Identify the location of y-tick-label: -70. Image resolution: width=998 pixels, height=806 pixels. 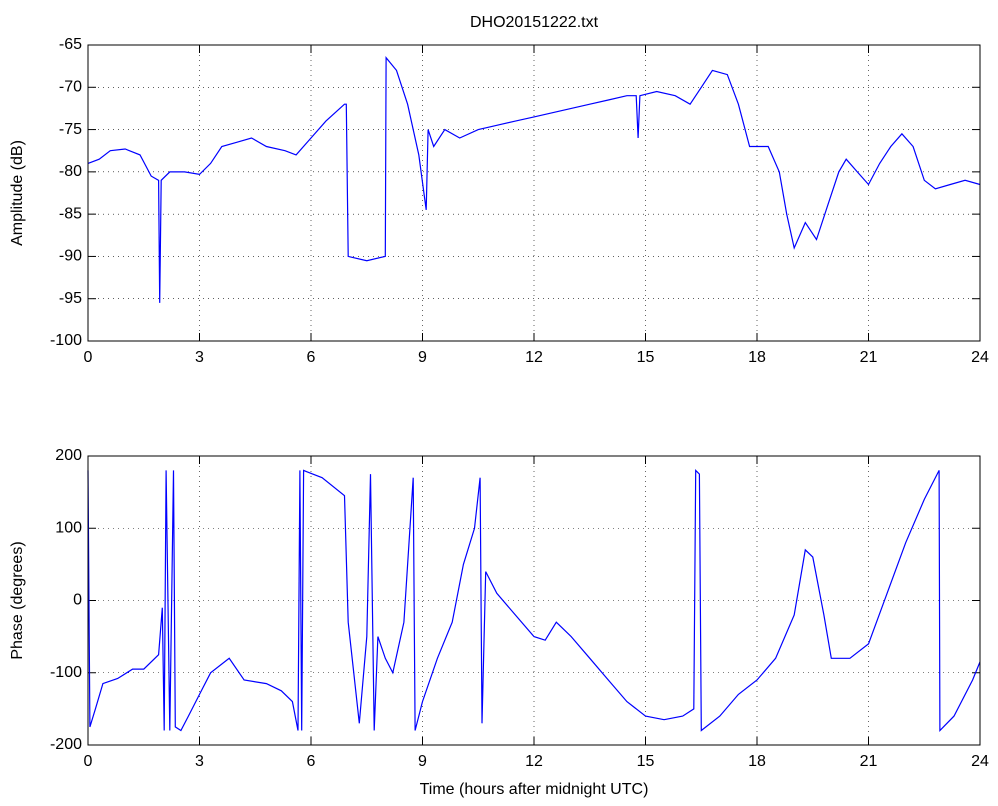
(70, 87).